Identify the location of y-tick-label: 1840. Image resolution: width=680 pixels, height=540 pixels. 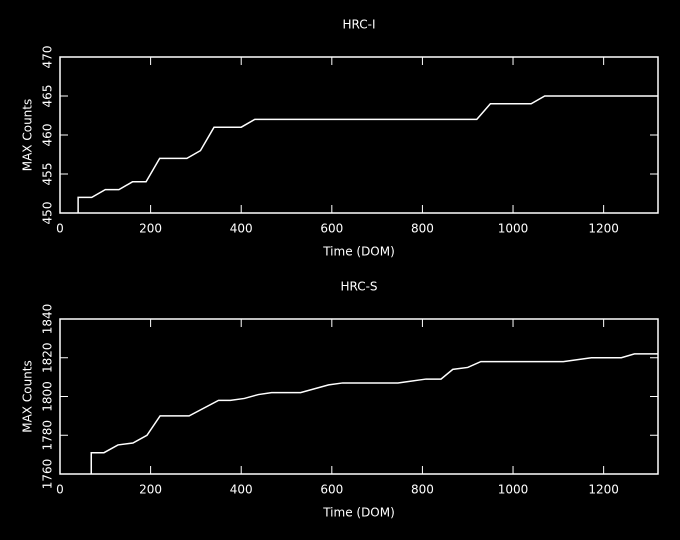
(48, 319).